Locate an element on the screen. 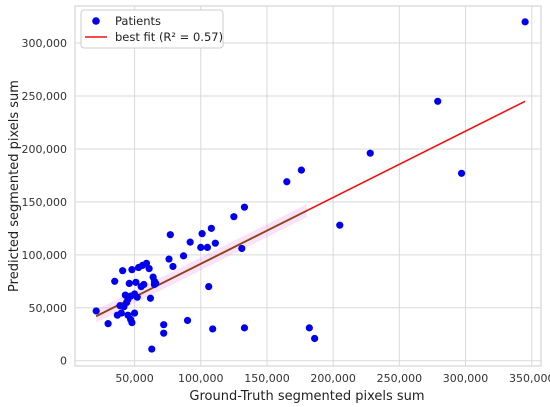 Image resolution: width=550 pixels, height=407 pixels. y-tick-label: 300,000 is located at coordinates (45, 43).